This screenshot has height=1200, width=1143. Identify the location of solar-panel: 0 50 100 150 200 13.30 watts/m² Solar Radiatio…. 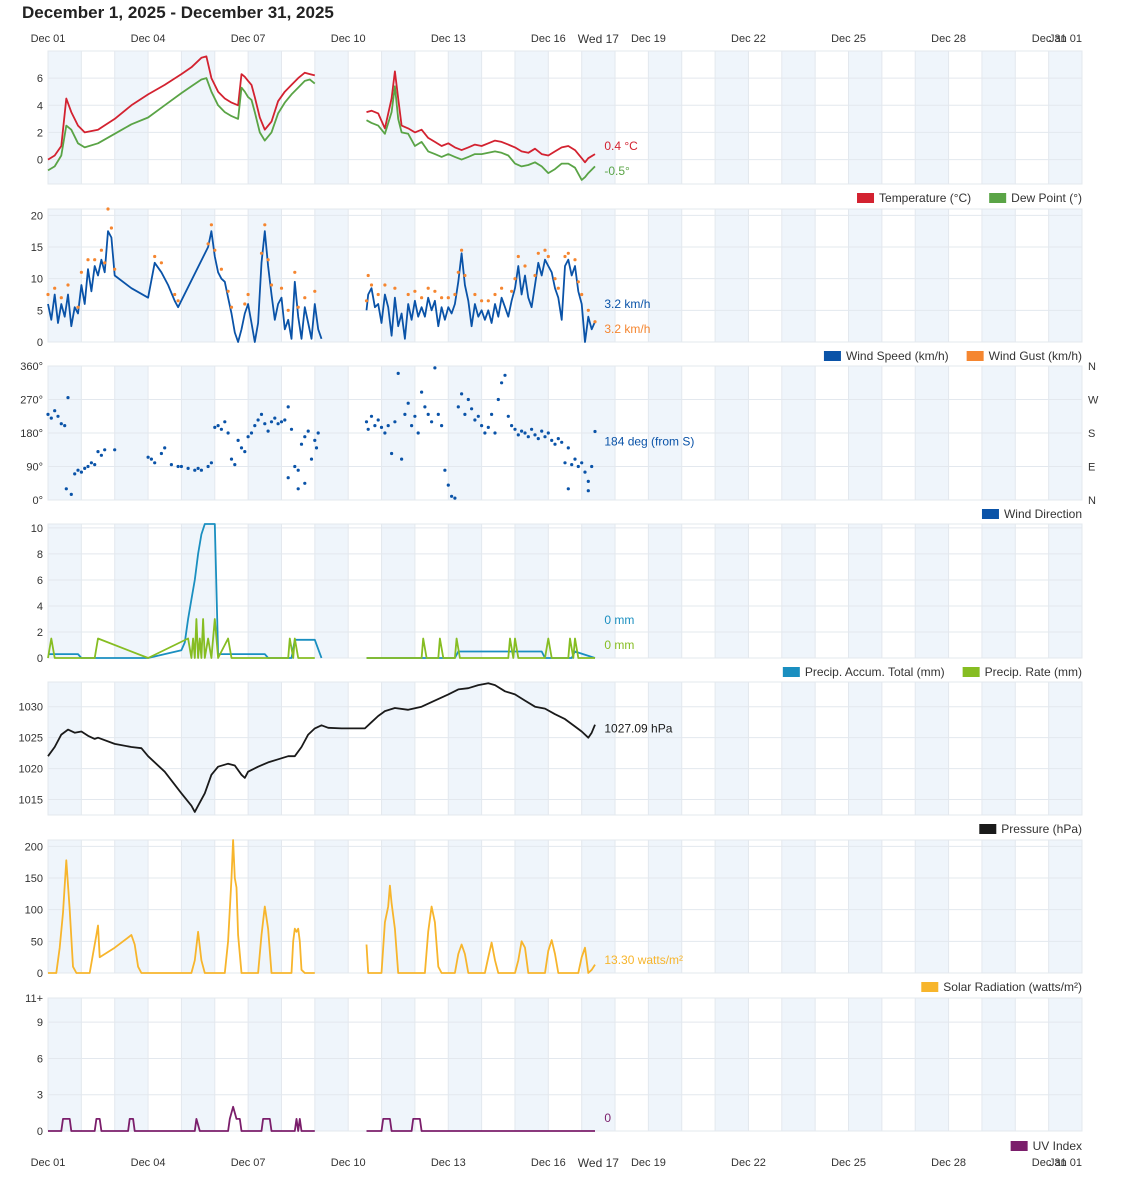
(554, 916).